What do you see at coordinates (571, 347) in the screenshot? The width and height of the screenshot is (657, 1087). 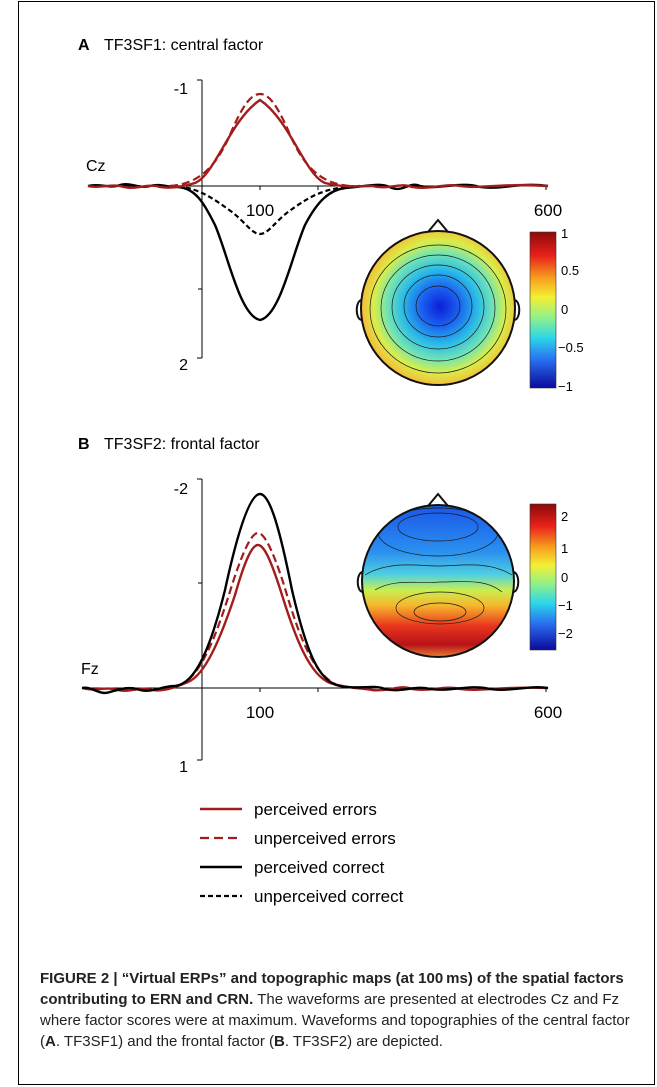 I see `panel-a-cbar-tick-3: −0.5` at bounding box center [571, 347].